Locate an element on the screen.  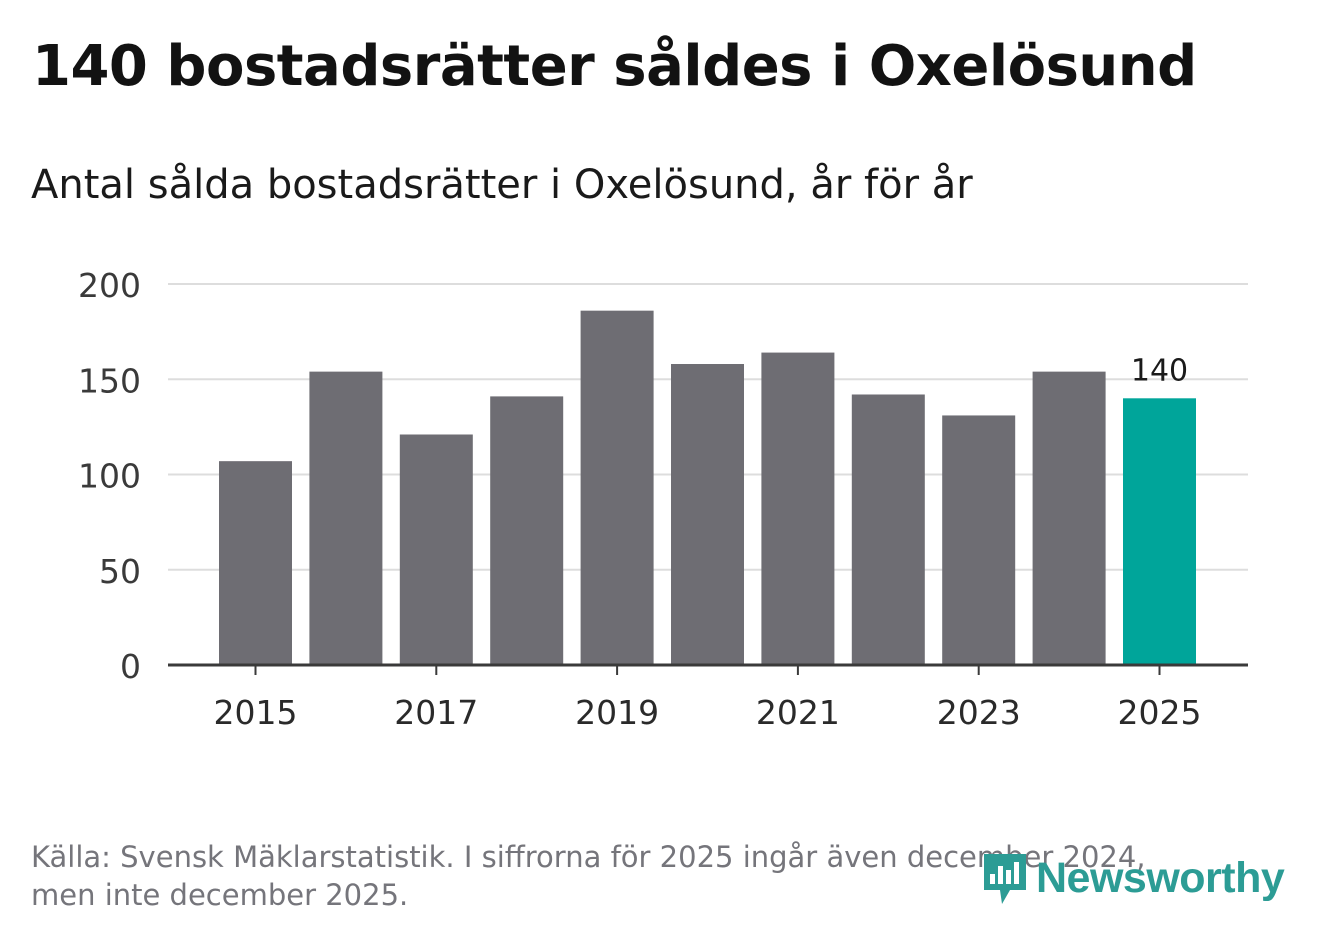
bar-2024 is located at coordinates (1069, 518).